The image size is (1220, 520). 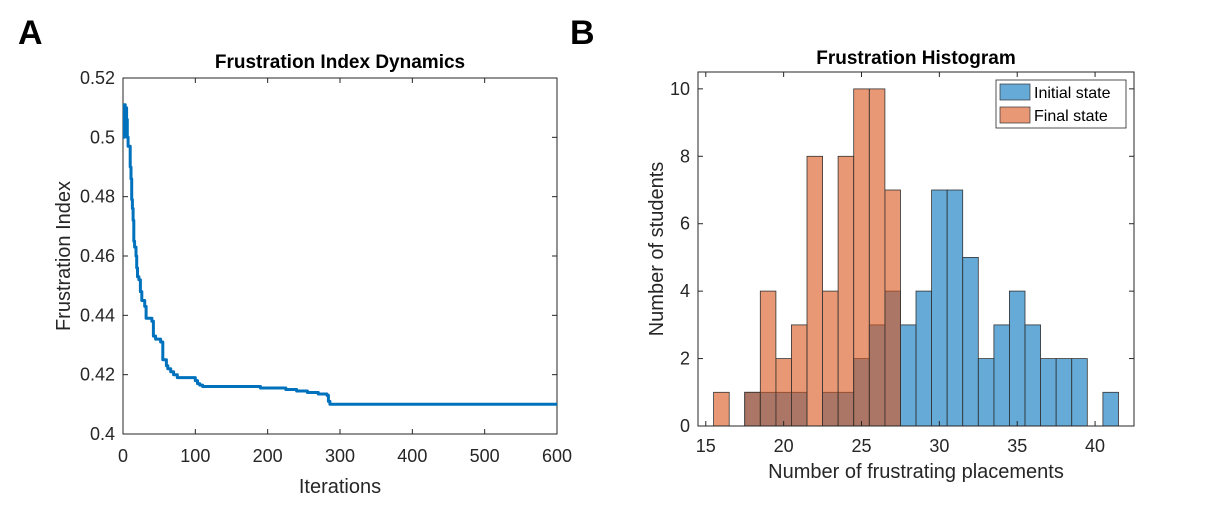 I want to click on chart-b-title: Frustration Histogram, so click(x=916, y=58).